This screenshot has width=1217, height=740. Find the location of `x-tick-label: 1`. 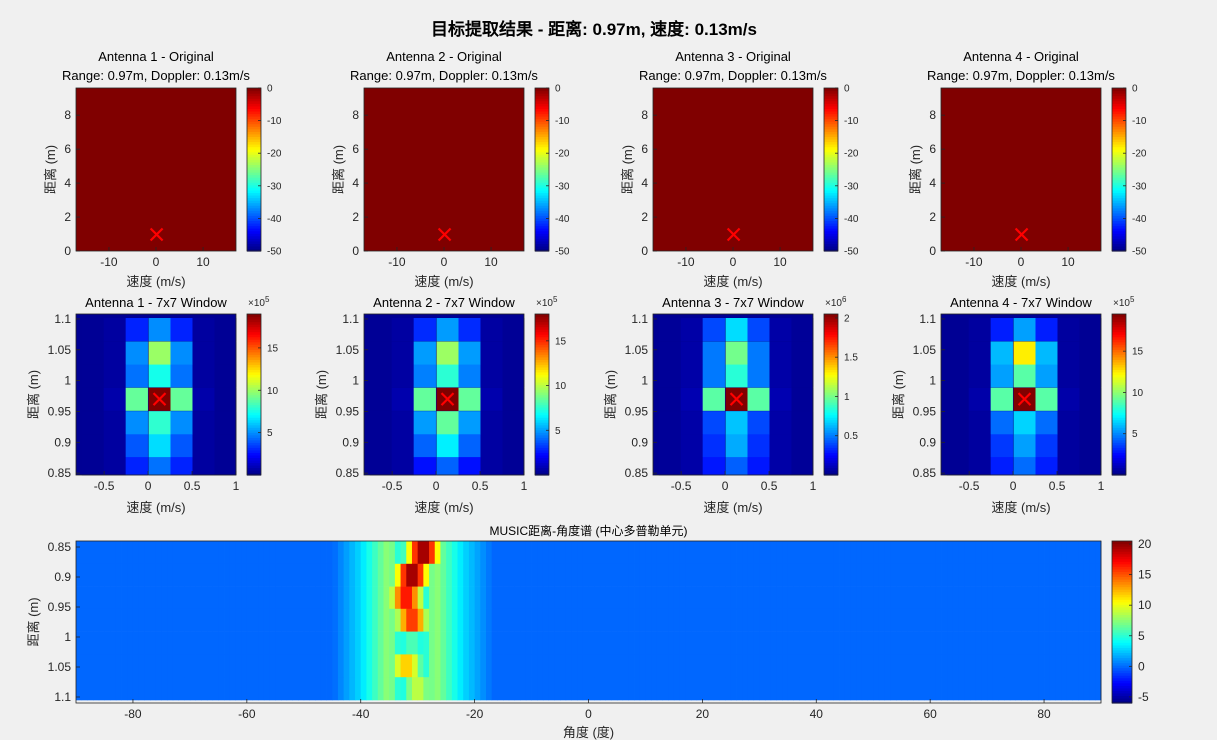

x-tick-label: 1 is located at coordinates (236, 486).